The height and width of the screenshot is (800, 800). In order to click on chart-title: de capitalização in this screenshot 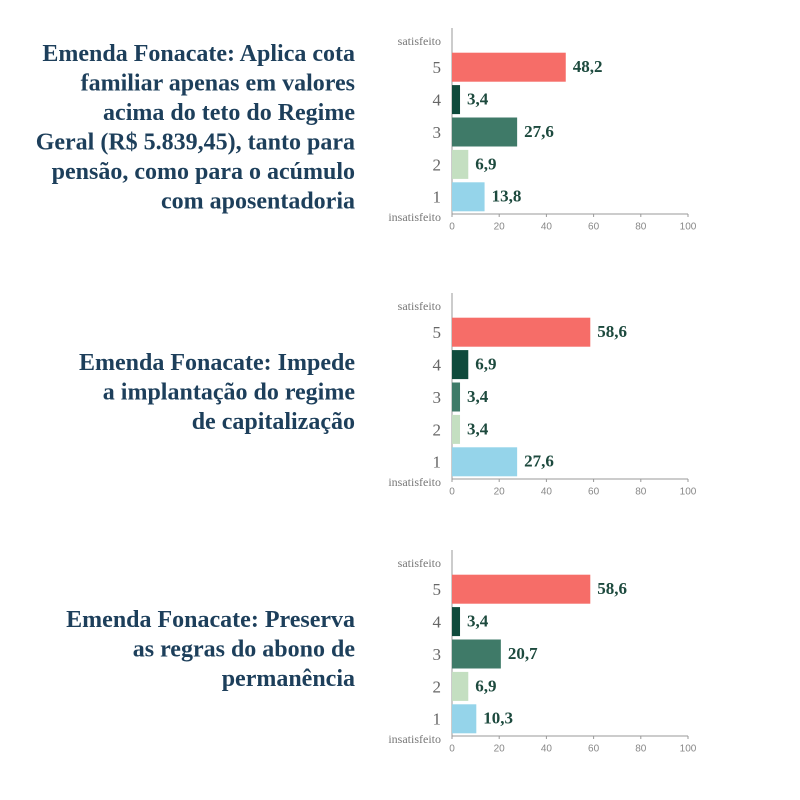, I will do `click(273, 422)`.